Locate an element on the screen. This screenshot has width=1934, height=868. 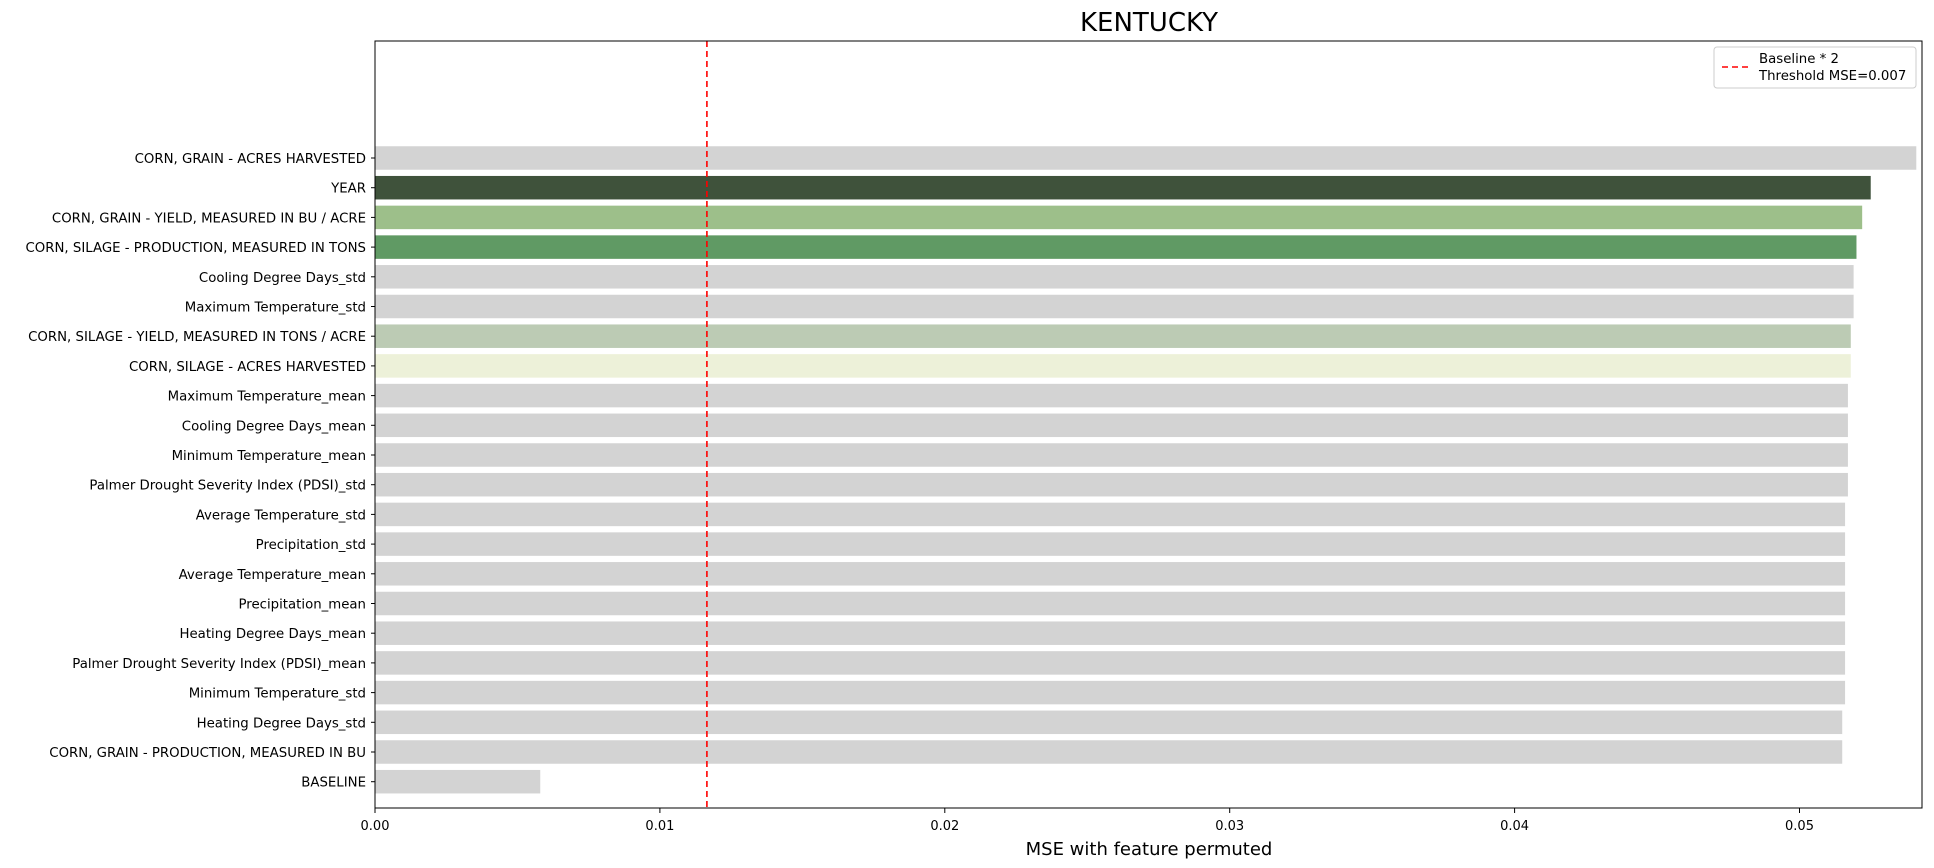
category-label: Palmer Drought Severity Index (PDSI)_std is located at coordinates (227, 486).